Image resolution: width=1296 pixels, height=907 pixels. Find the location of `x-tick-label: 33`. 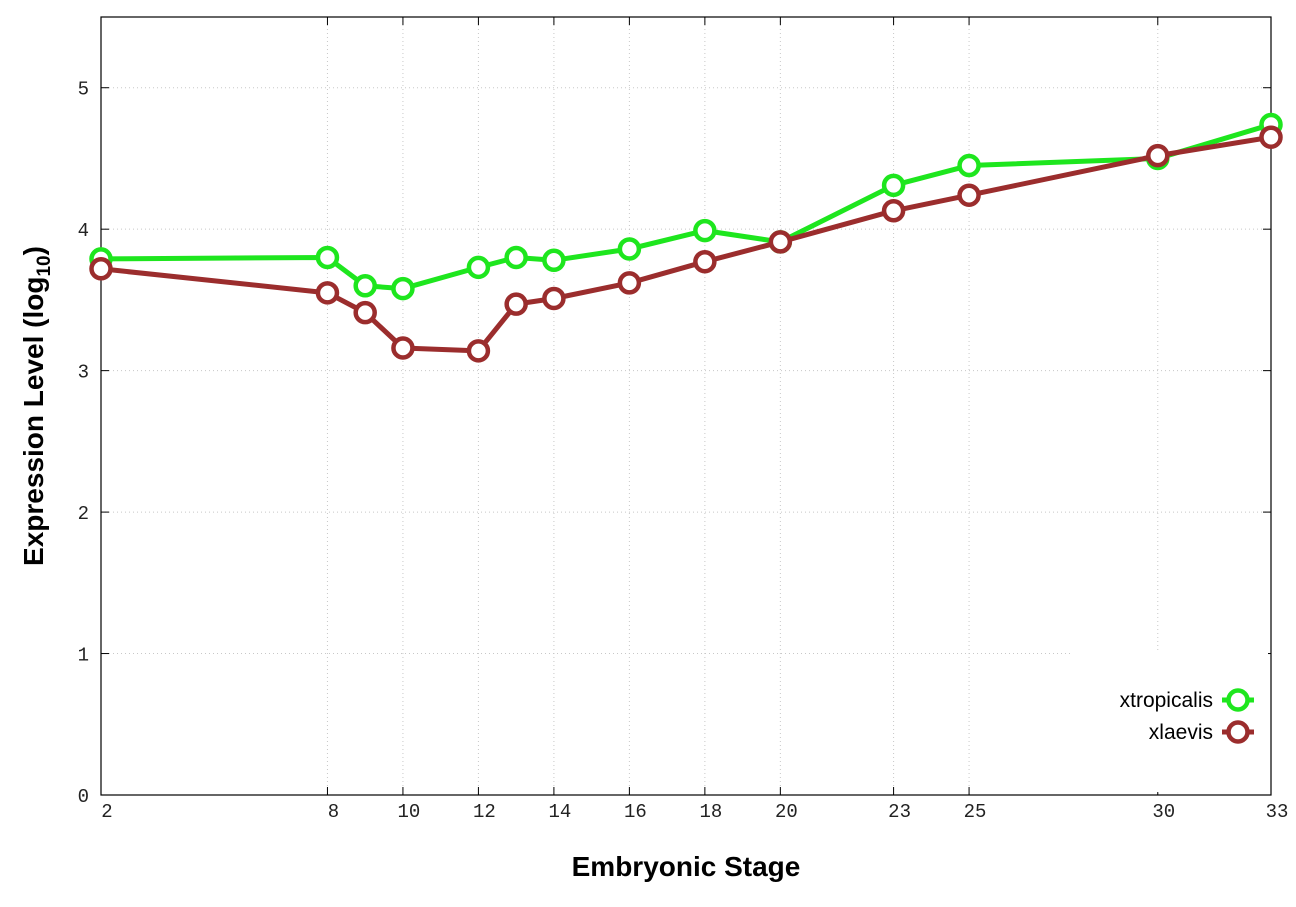

x-tick-label: 33 is located at coordinates (1277, 812).